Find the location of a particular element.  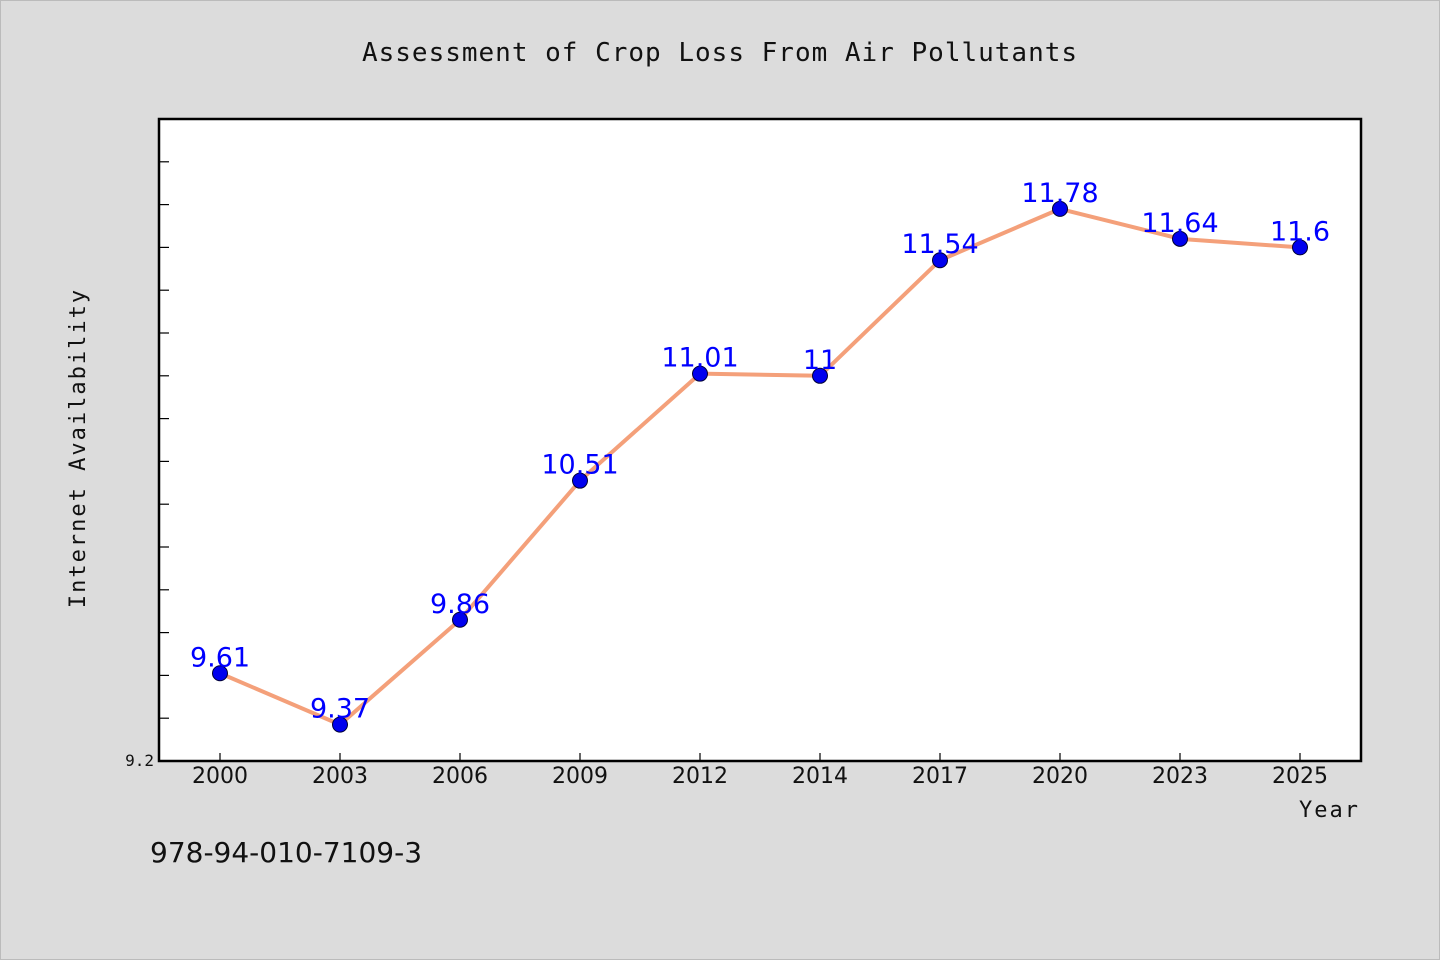

y-axis-label: Internet Availability is located at coordinates (78, 448).